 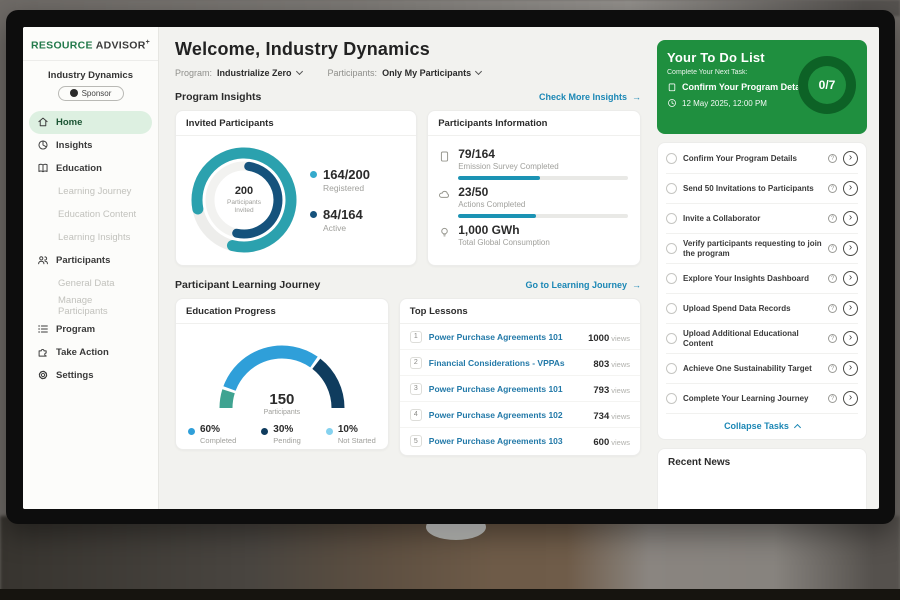 I want to click on card-title: Participants Information, so click(x=534, y=123).